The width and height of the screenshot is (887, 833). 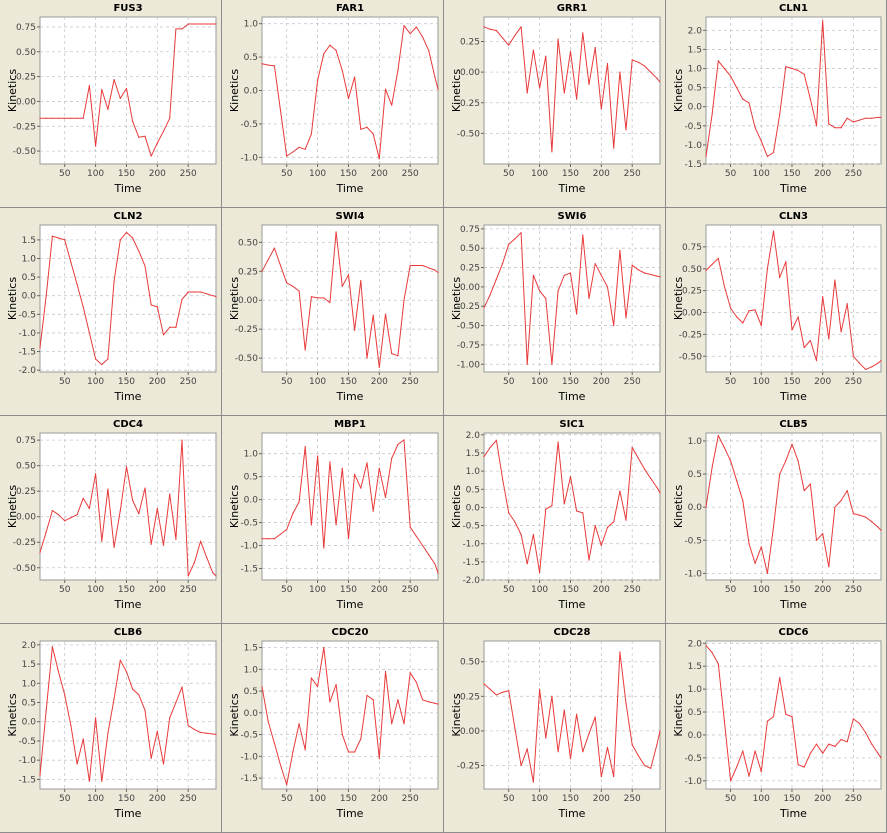 What do you see at coordinates (456, 714) in the screenshot?
I see `y-axis-label: Kinetics` at bounding box center [456, 714].